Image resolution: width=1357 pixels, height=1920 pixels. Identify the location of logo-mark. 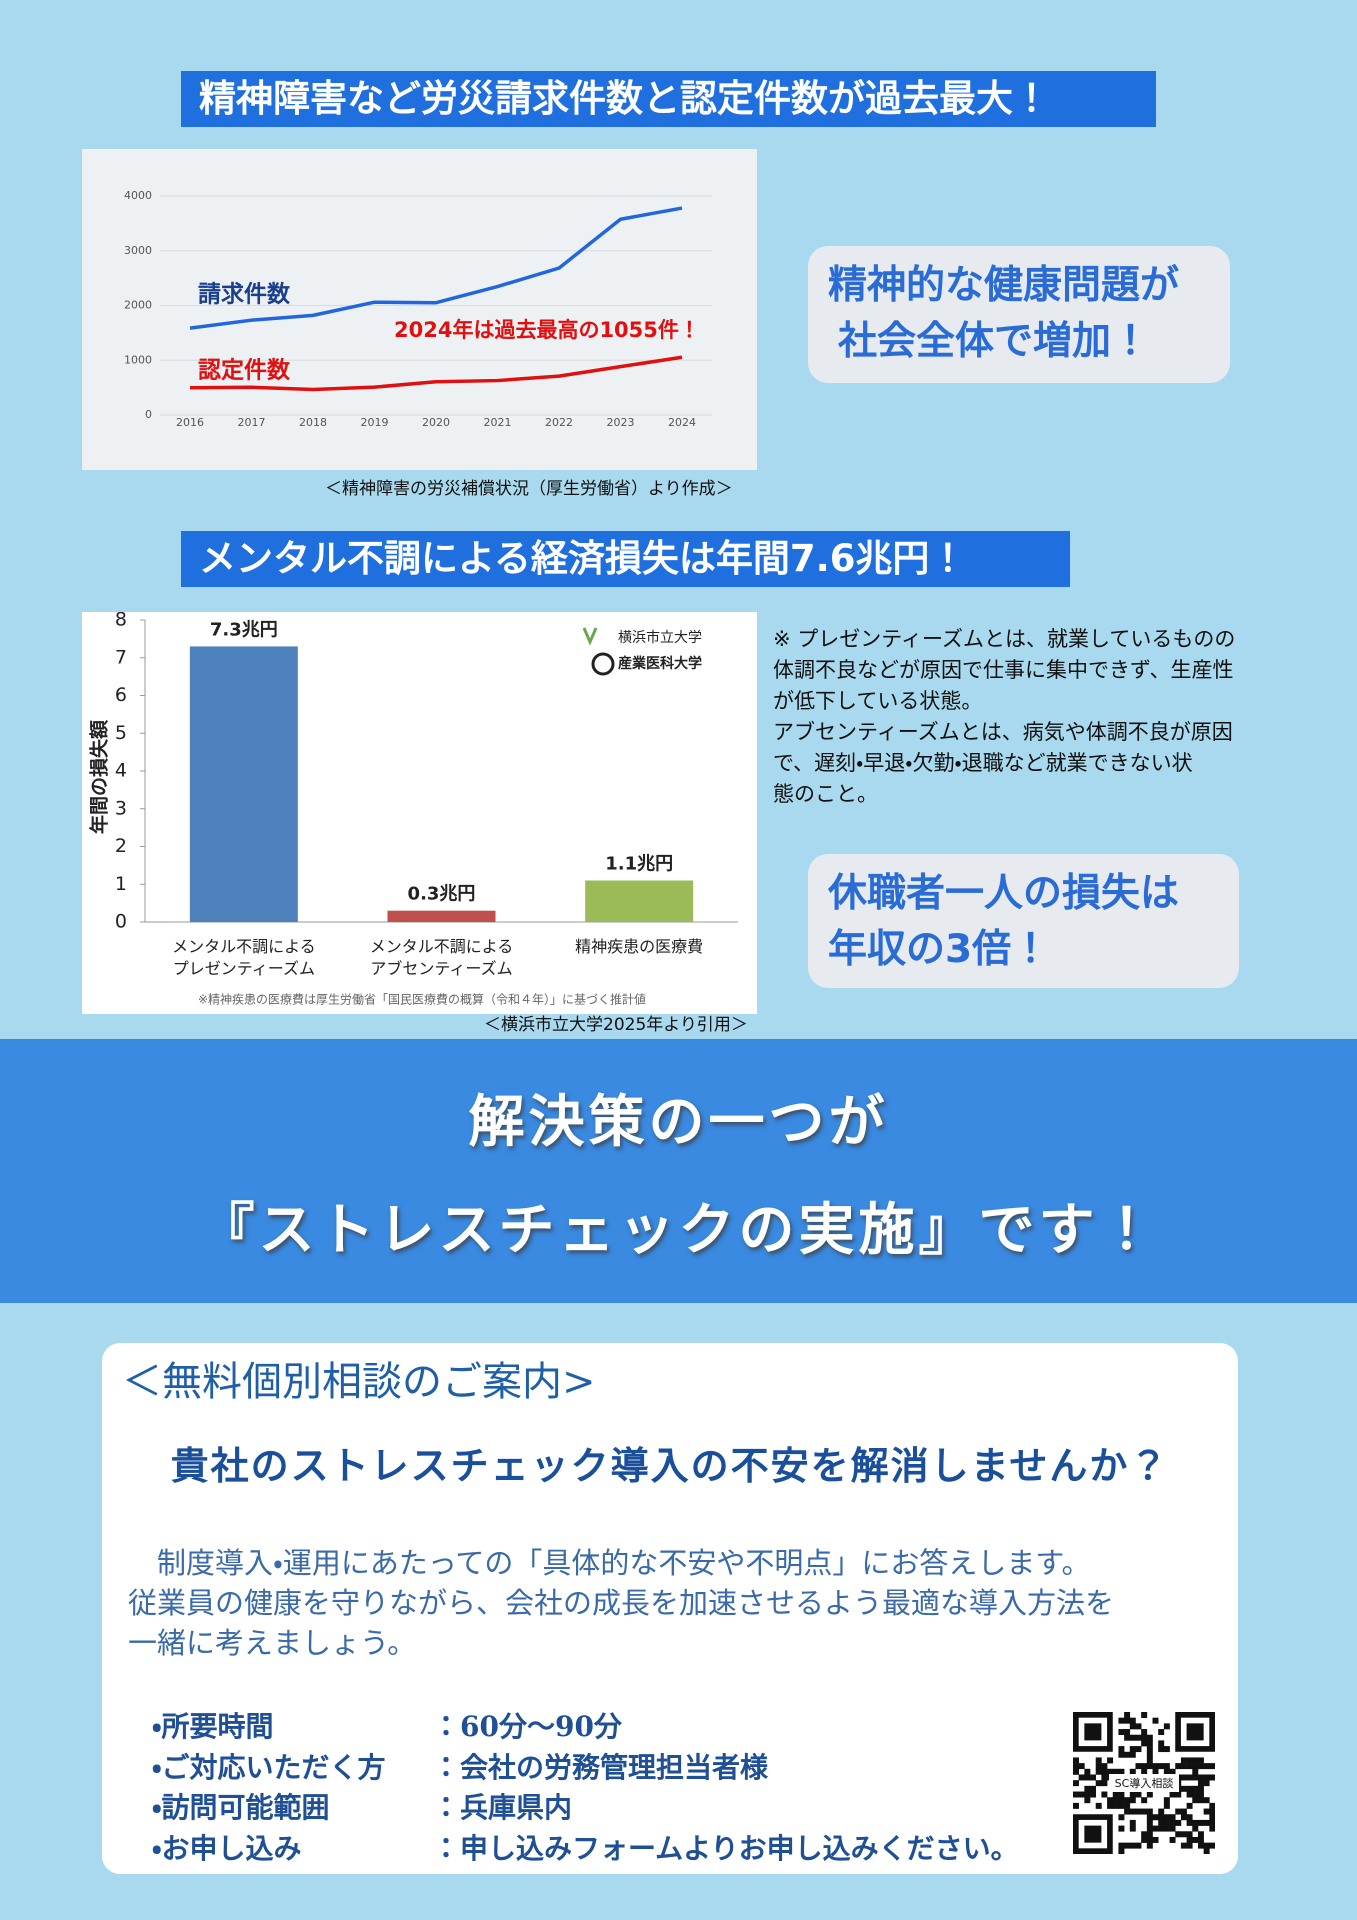
(603, 664).